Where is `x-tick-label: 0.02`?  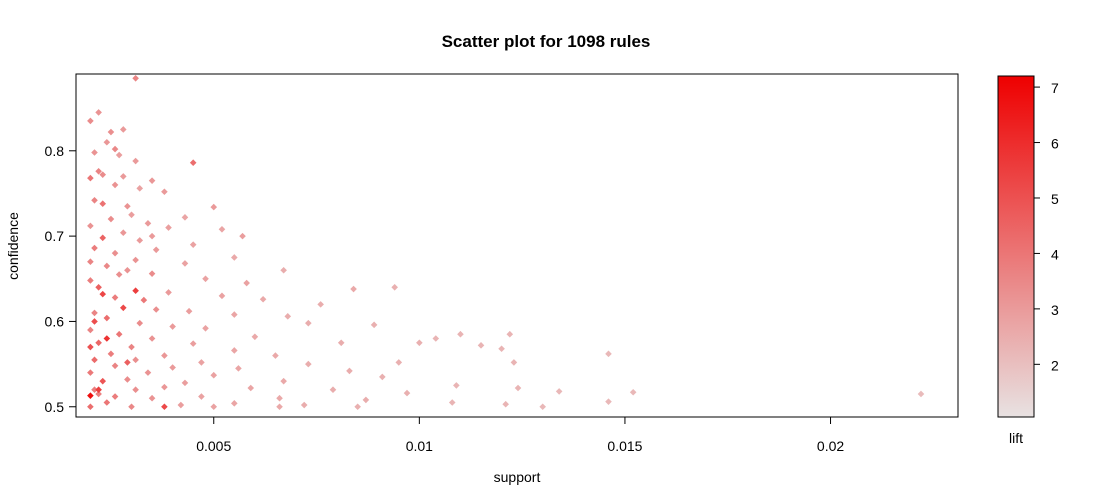 x-tick-label: 0.02 is located at coordinates (830, 446).